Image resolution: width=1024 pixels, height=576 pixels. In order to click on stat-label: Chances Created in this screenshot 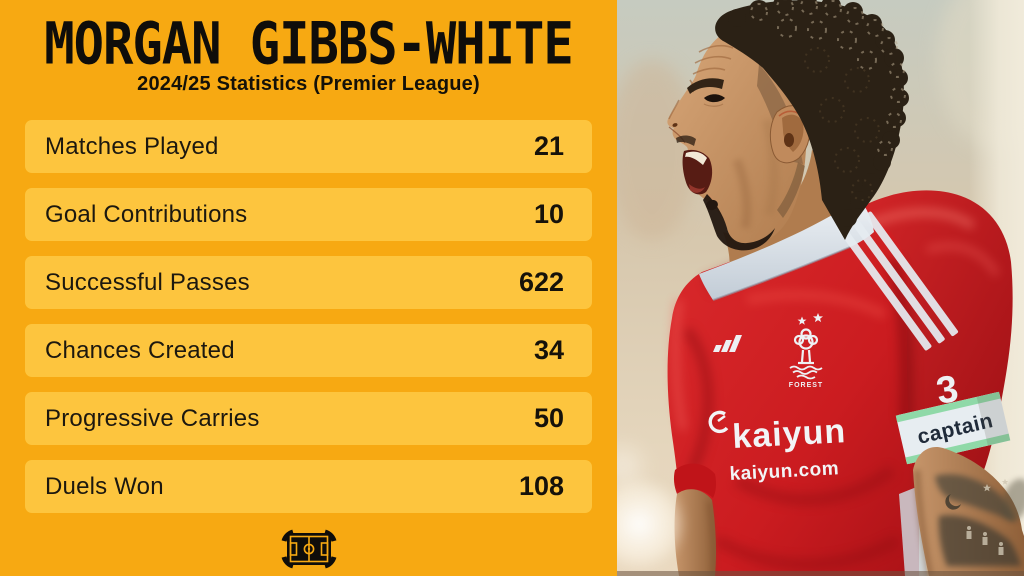, I will do `click(140, 350)`.